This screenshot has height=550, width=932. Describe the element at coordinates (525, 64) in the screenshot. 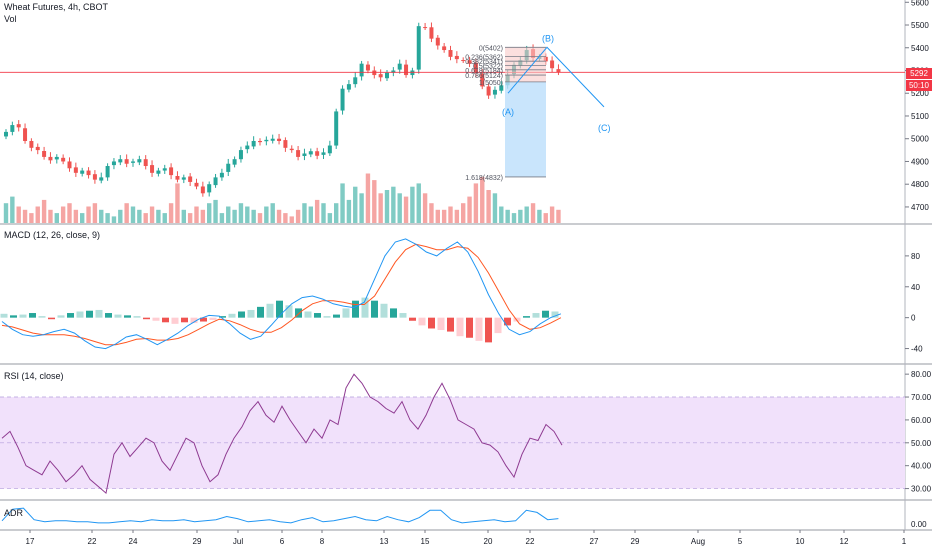

I see `fib-zone-upper` at that location.